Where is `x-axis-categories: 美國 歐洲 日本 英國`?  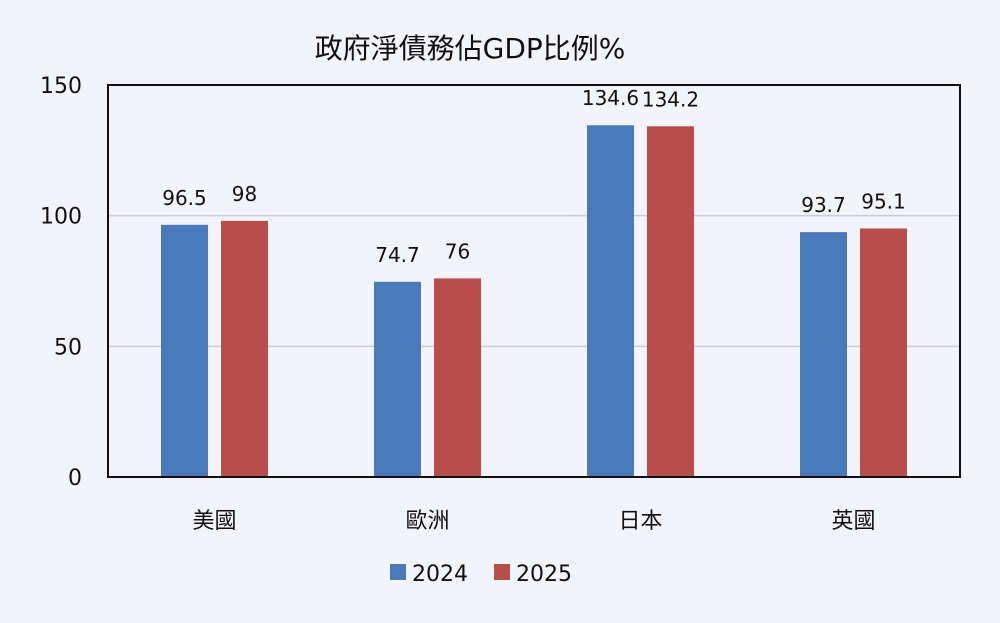 x-axis-categories: 美國 歐洲 日本 英國 is located at coordinates (533, 521).